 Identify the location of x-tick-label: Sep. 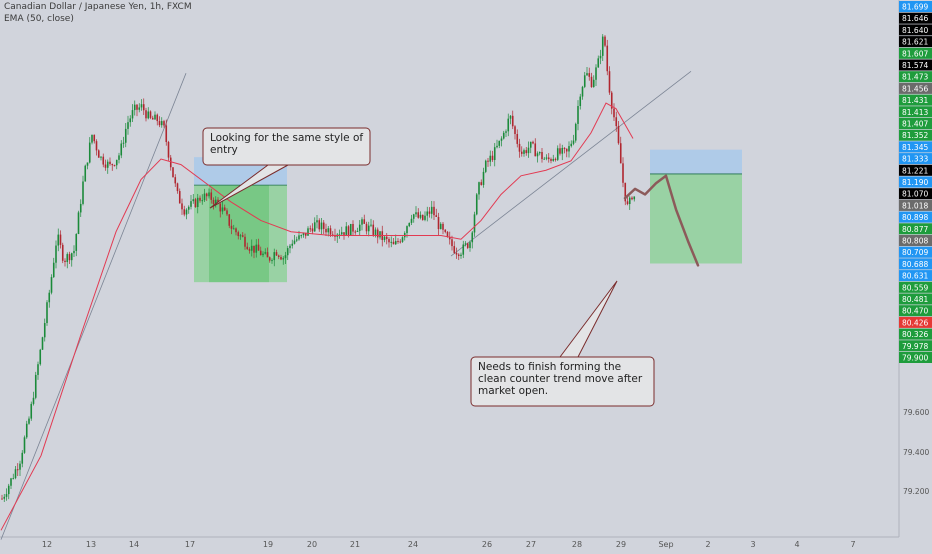
(665, 544).